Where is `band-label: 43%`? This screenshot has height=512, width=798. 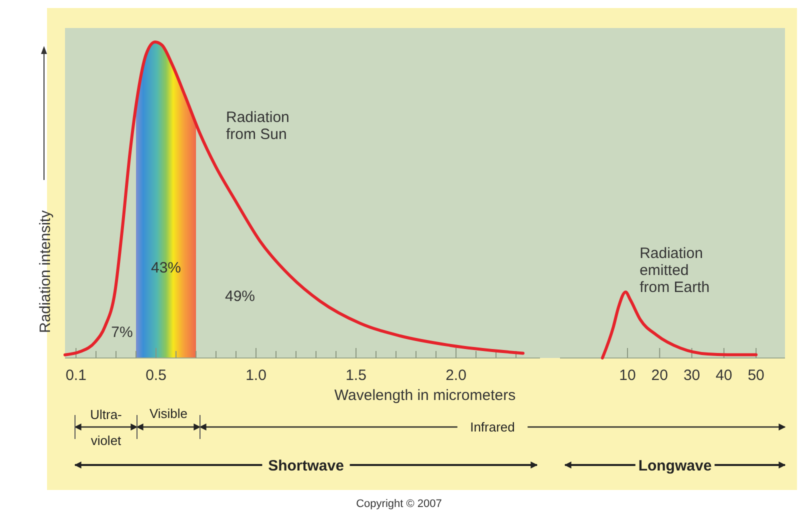
band-label: 43% is located at coordinates (166, 268).